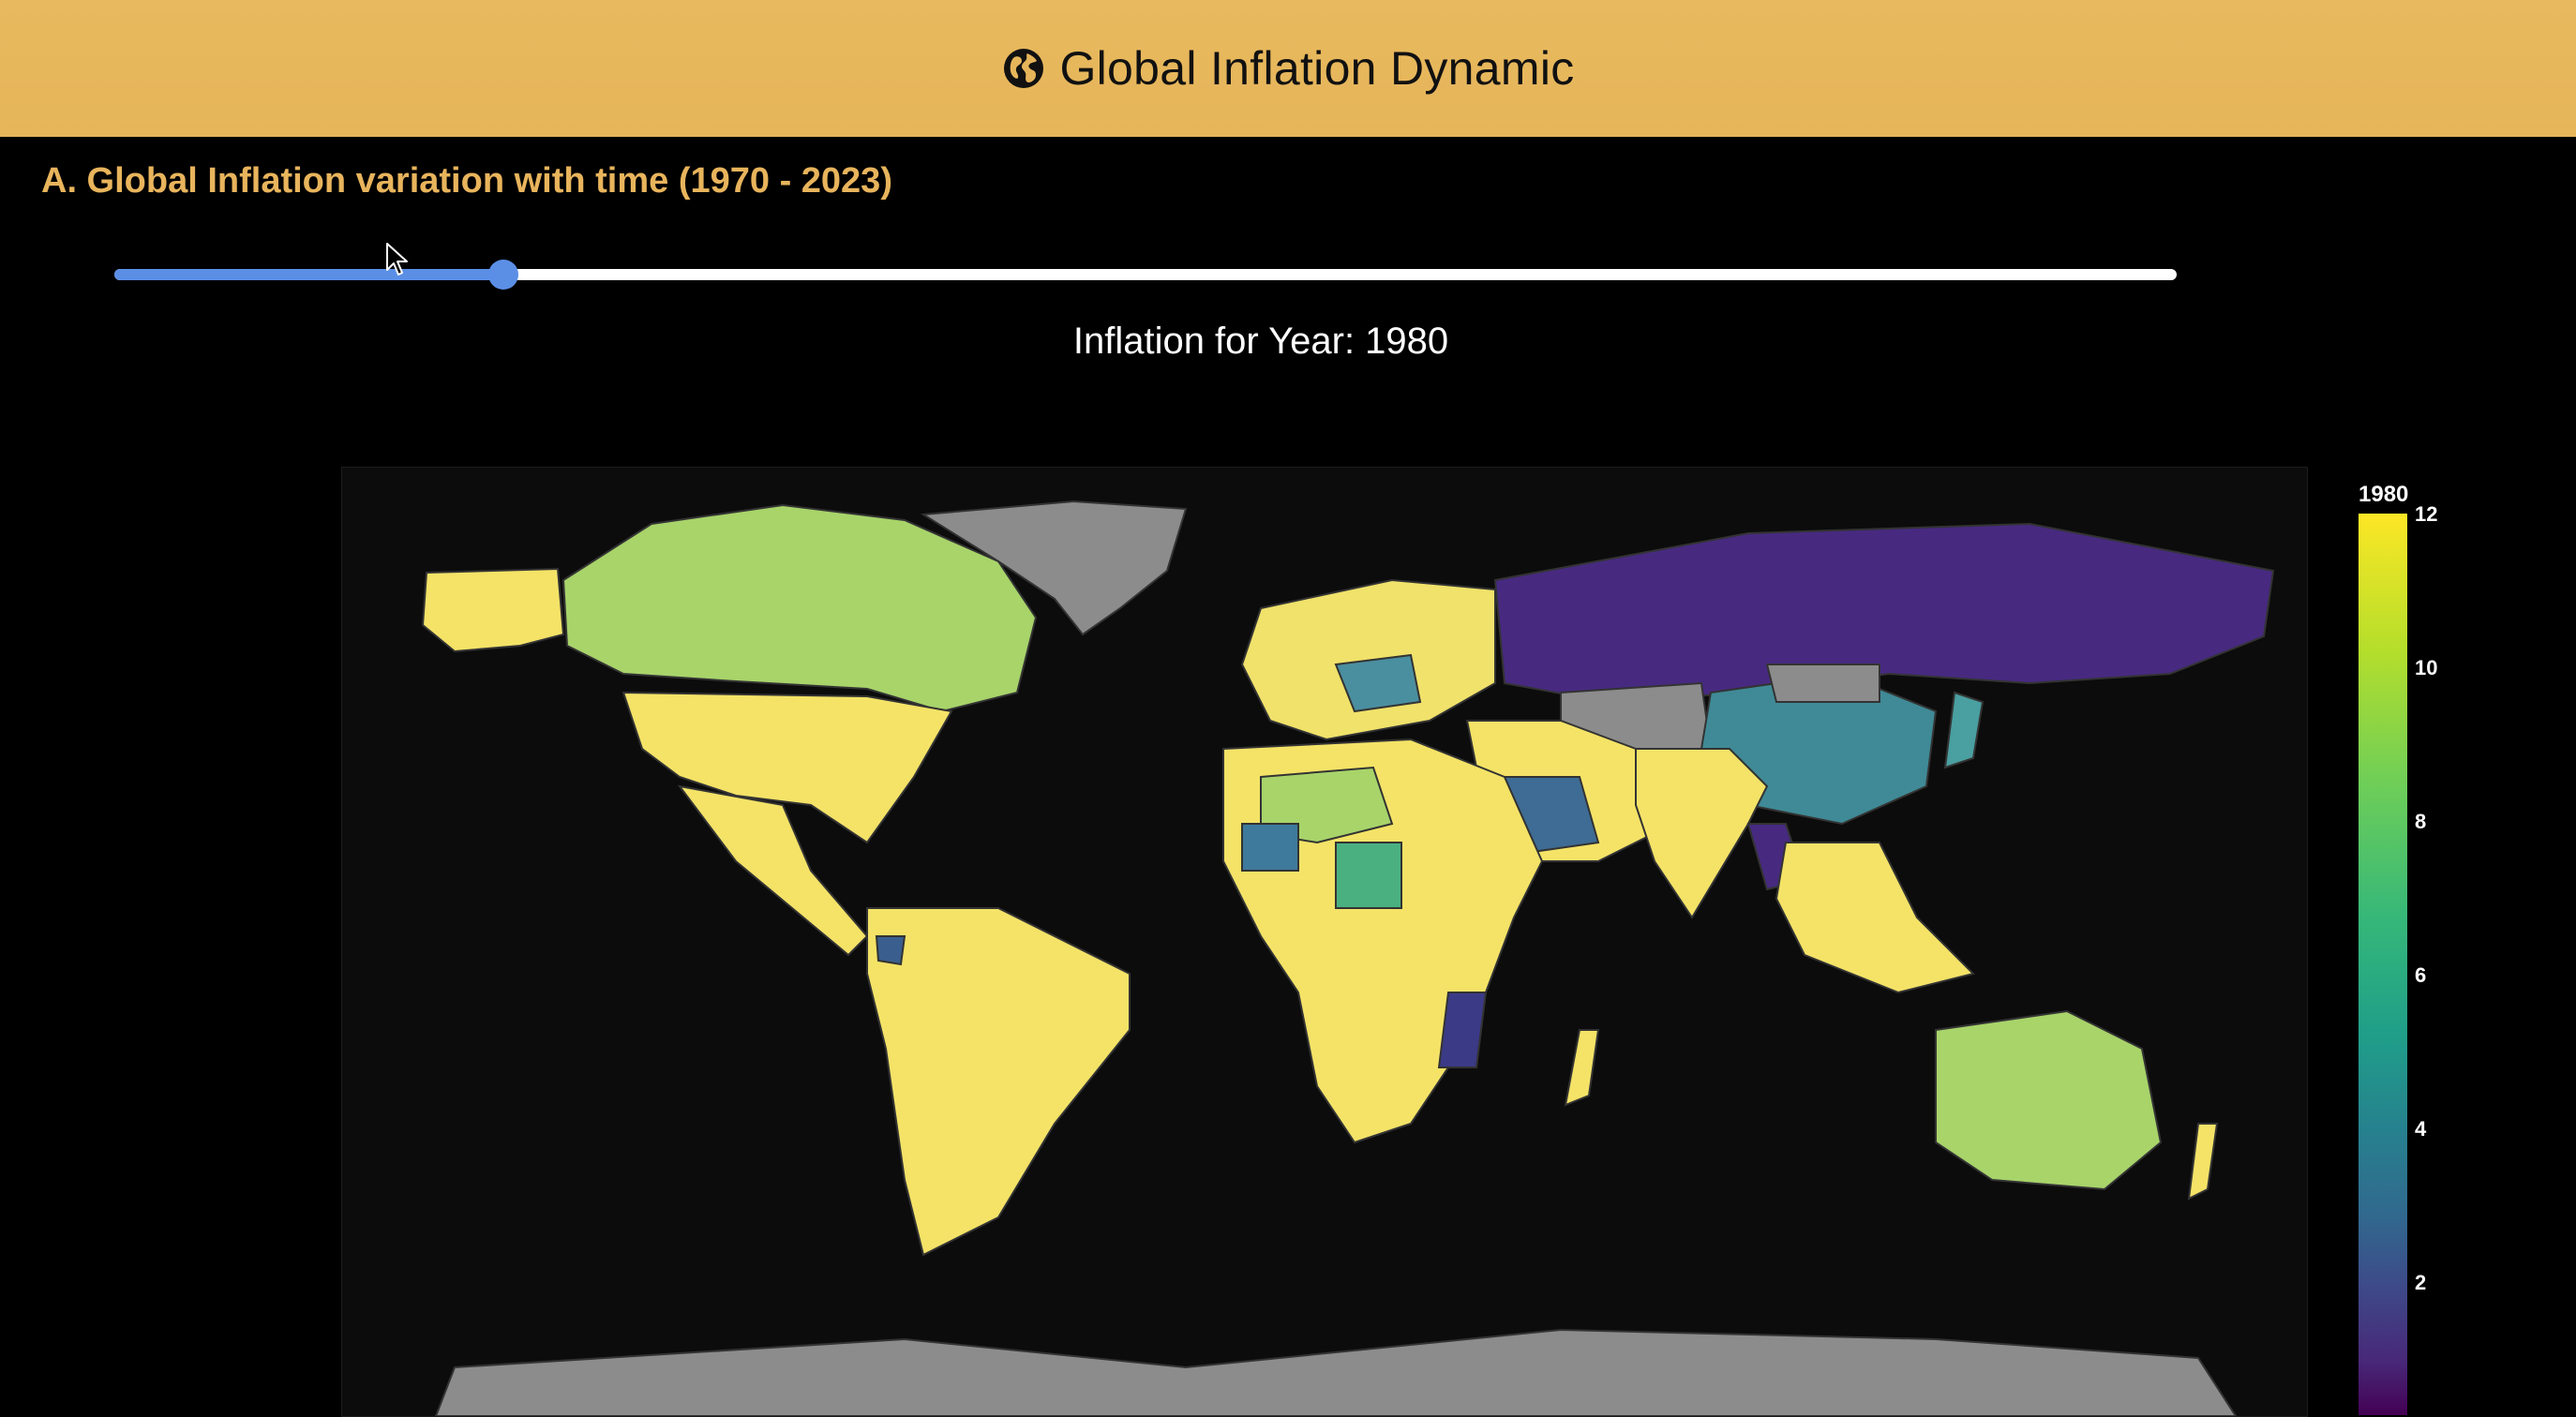 This screenshot has width=2576, height=1417. I want to click on colorbar-tick: 2, so click(2421, 1282).